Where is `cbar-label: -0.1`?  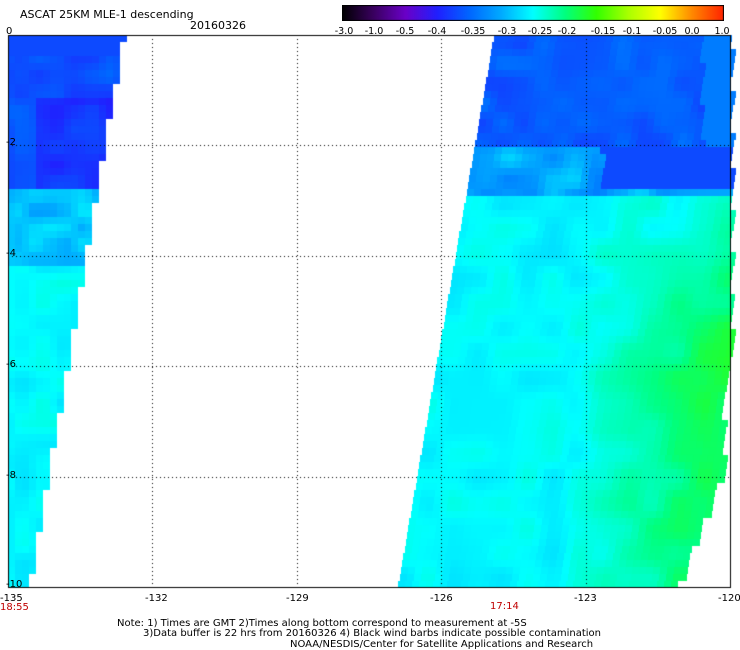 cbar-label: -0.1 is located at coordinates (632, 31).